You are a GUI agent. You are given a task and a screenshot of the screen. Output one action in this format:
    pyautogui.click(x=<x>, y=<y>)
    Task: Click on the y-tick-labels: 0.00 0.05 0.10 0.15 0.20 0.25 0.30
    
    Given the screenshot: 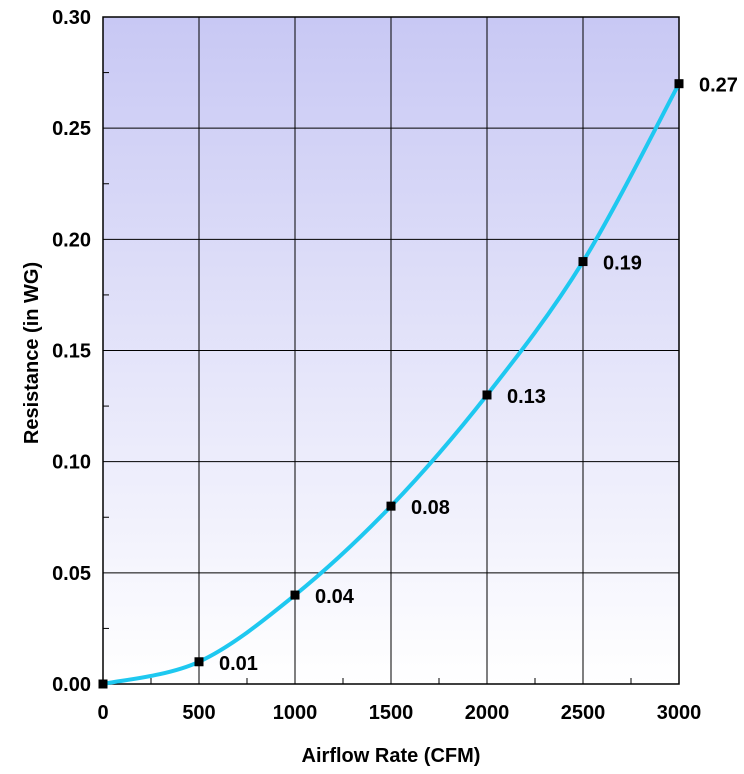 What is the action you would take?
    pyautogui.click(x=71, y=351)
    